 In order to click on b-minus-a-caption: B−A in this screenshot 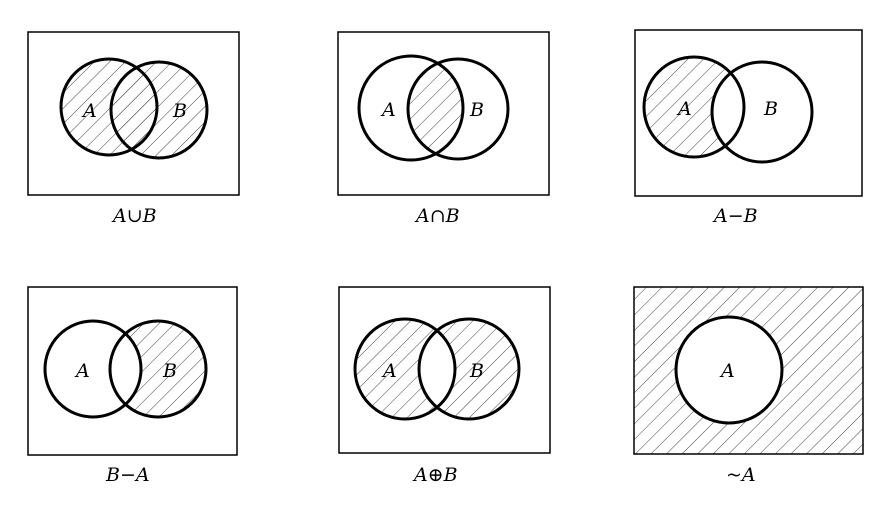, I will do `click(127, 475)`.